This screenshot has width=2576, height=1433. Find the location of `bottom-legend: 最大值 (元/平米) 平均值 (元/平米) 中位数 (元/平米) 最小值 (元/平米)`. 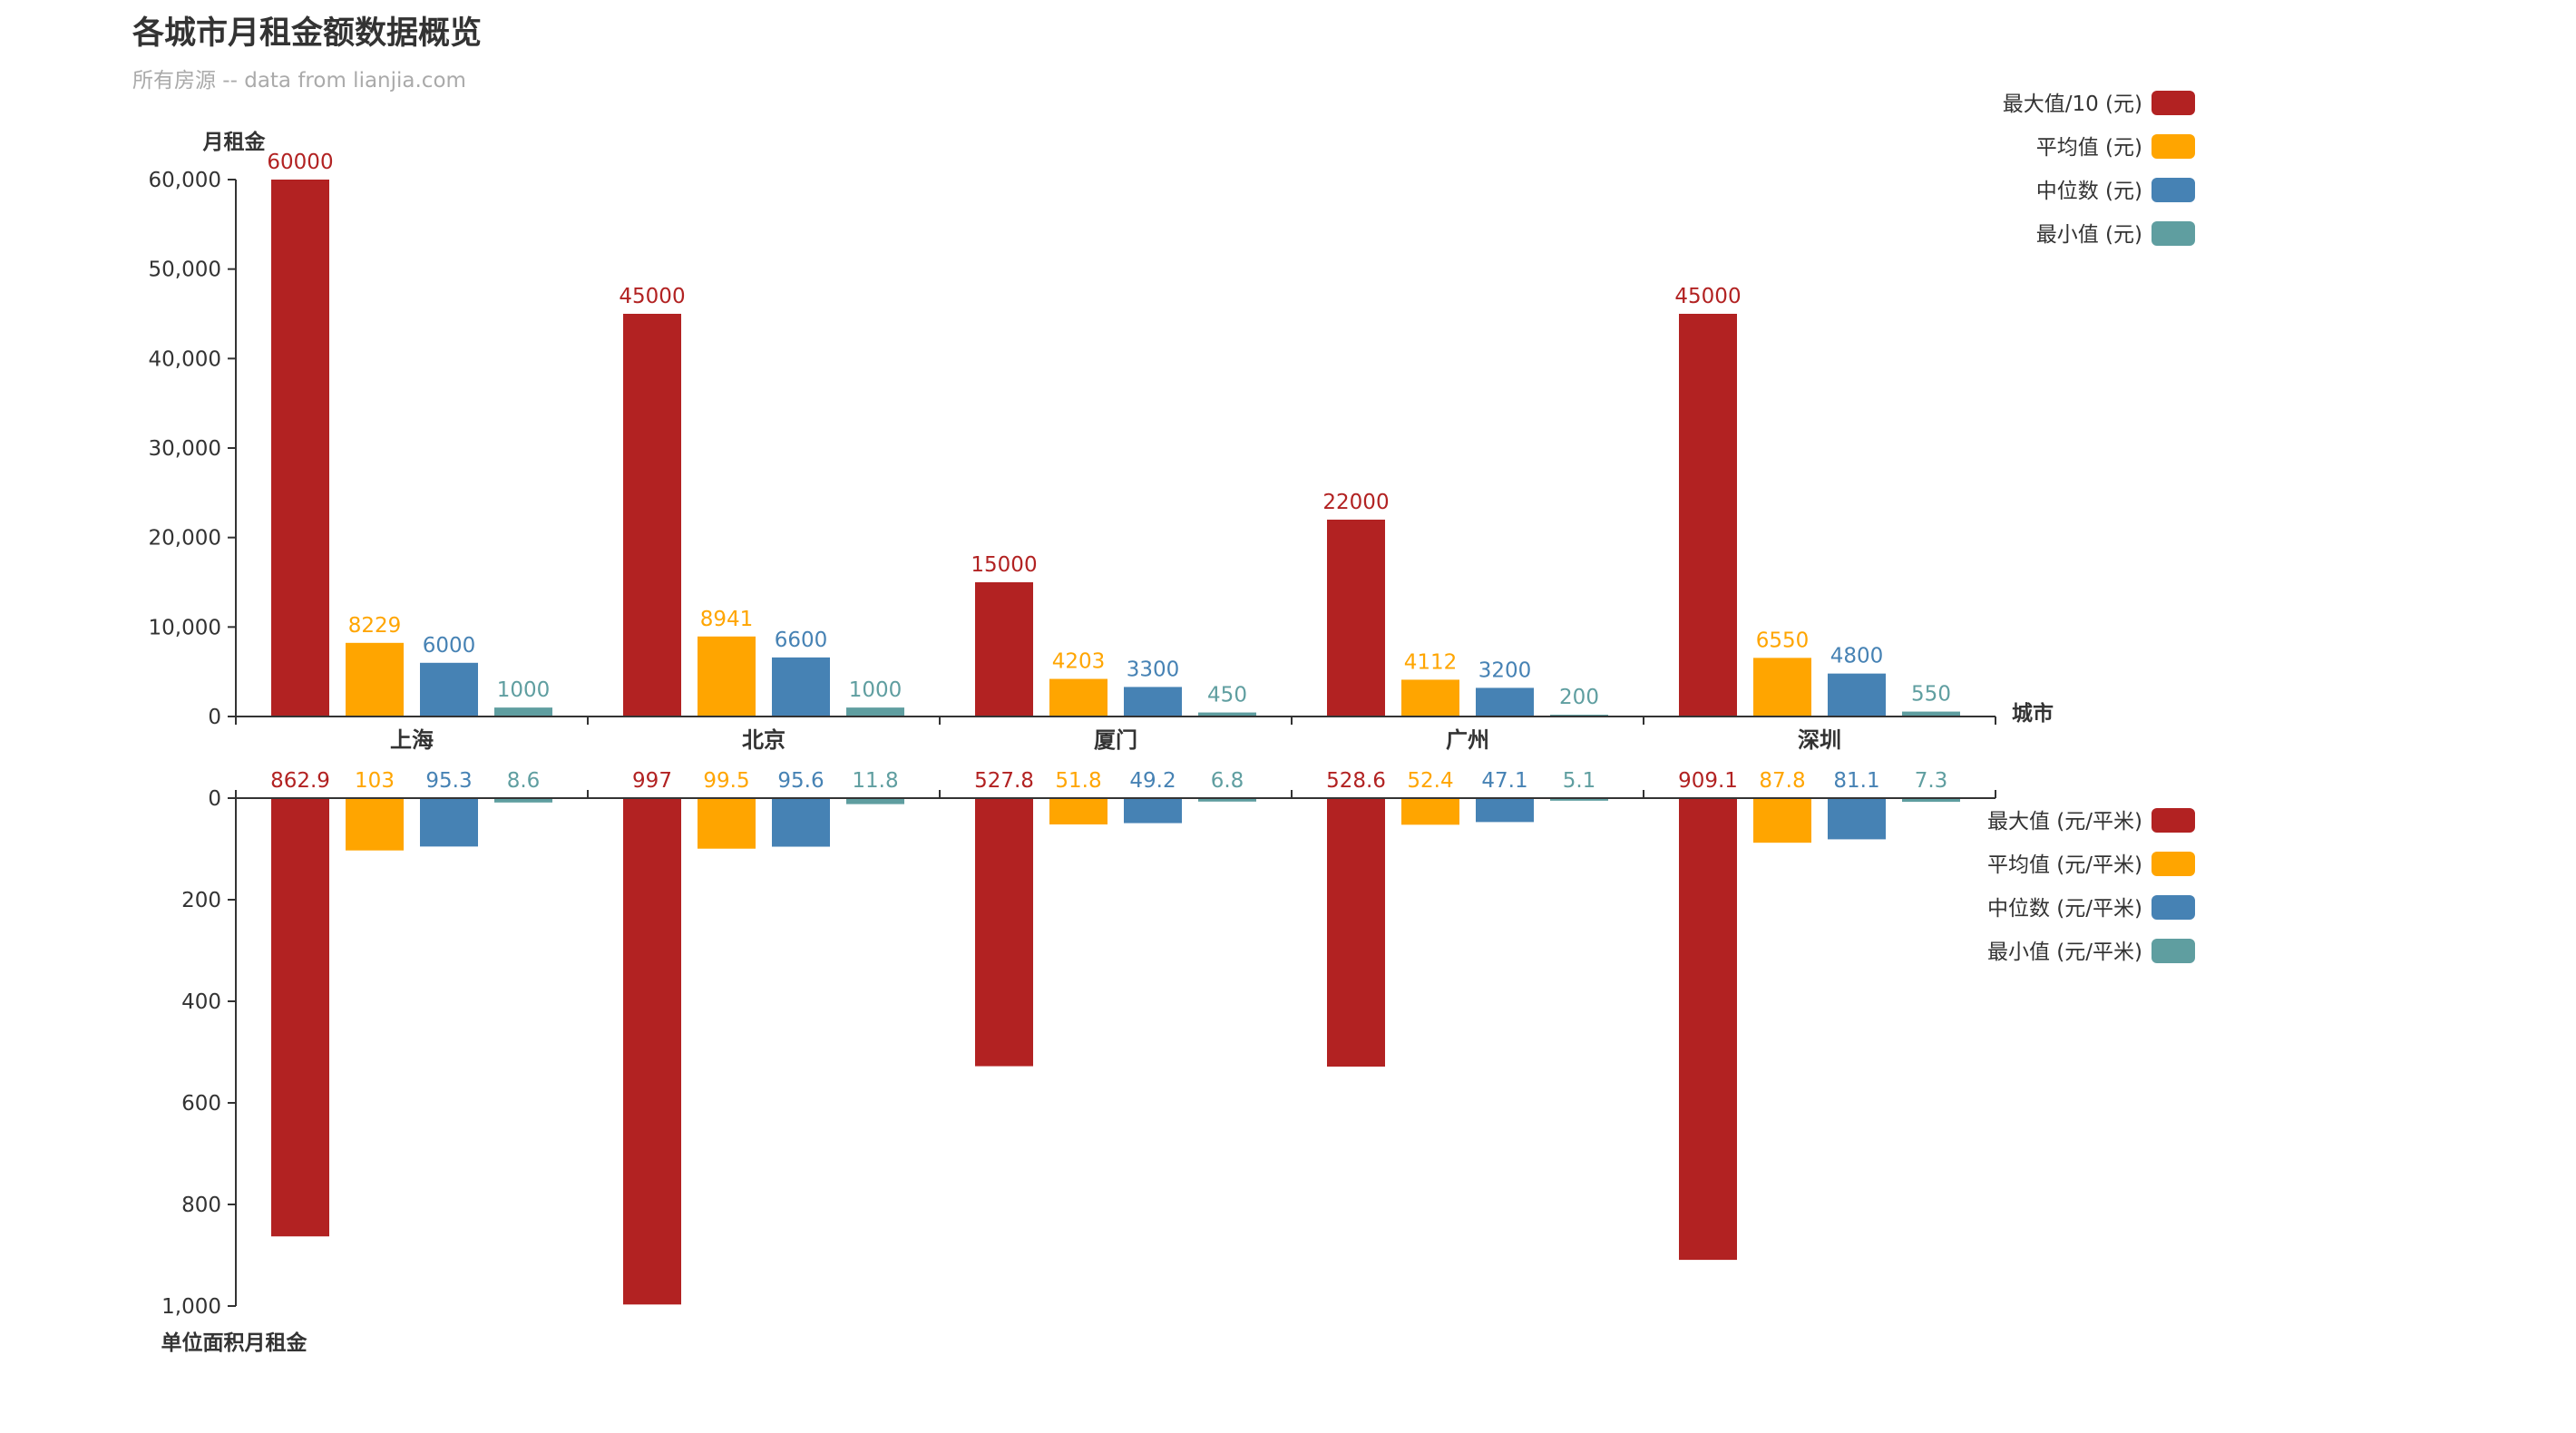

bottom-legend: 最大值 (元/平米) 平均值 (元/平米) 中位数 (元/平米) 最小值 (元/平米) is located at coordinates (2091, 886).